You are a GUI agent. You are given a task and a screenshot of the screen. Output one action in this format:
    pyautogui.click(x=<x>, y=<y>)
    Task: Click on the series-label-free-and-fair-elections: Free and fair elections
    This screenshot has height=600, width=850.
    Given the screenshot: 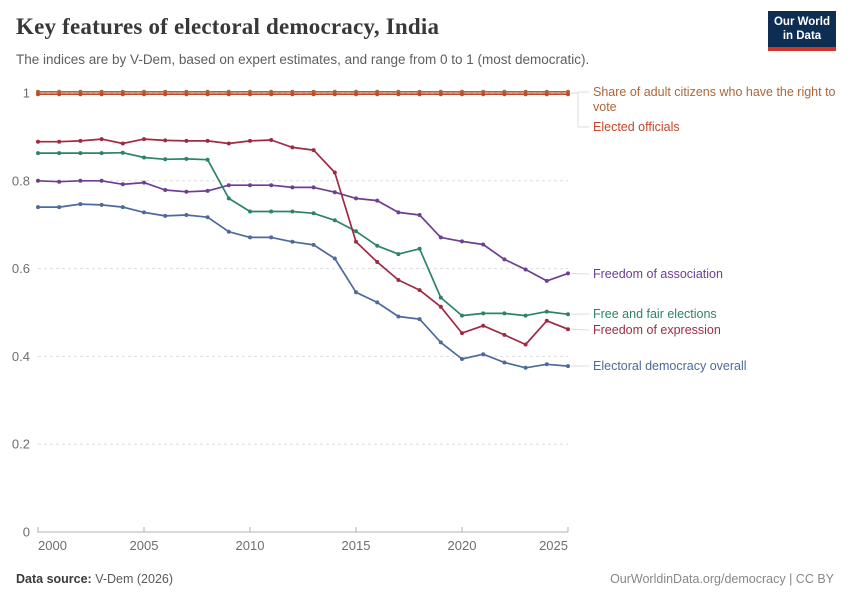 What is the action you would take?
    pyautogui.click(x=655, y=313)
    